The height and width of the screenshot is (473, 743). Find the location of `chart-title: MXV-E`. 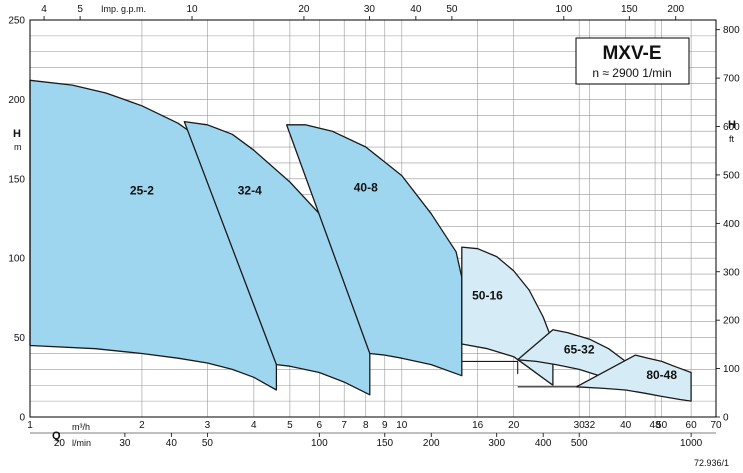

chart-title: MXV-E is located at coordinates (631, 53).